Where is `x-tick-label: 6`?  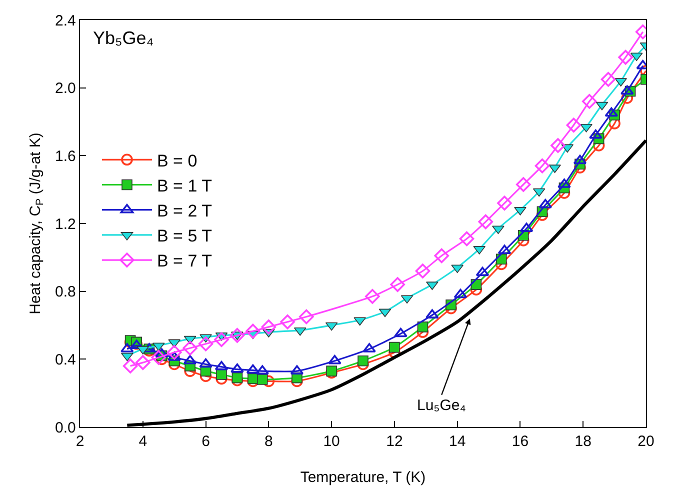 x-tick-label: 6 is located at coordinates (206, 441).